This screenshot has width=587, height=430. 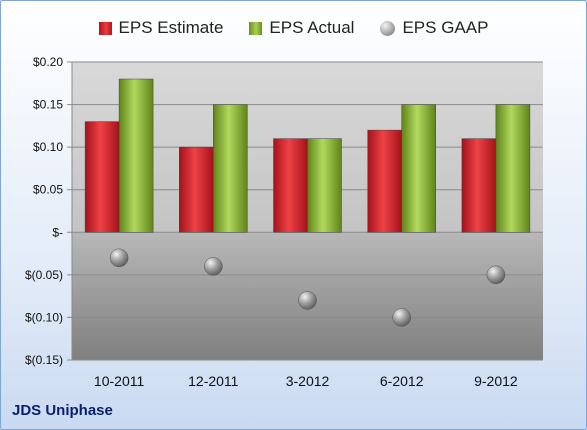 I want to click on legend: EPS Estimate EPS Actual EPS GAAP, so click(x=293, y=28).